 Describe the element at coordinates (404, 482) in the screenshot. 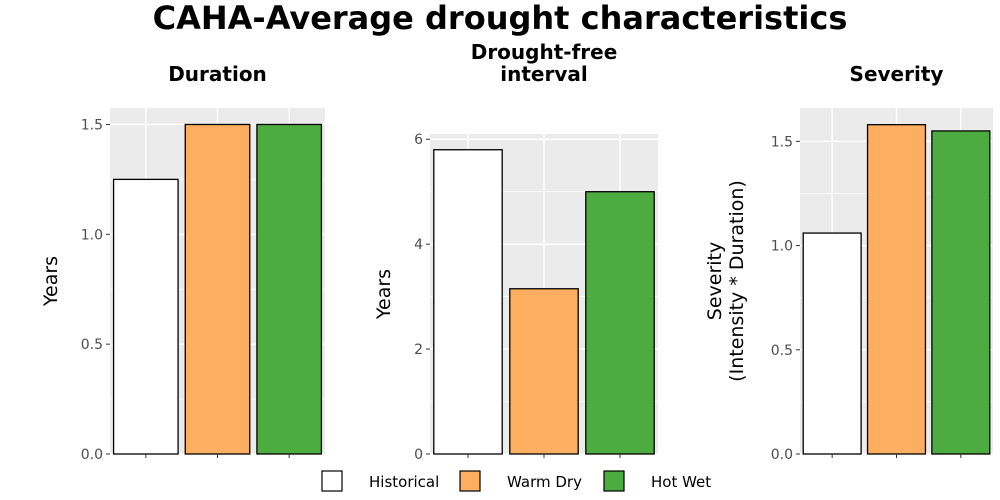

I see `legend-label-historical: Historical` at that location.